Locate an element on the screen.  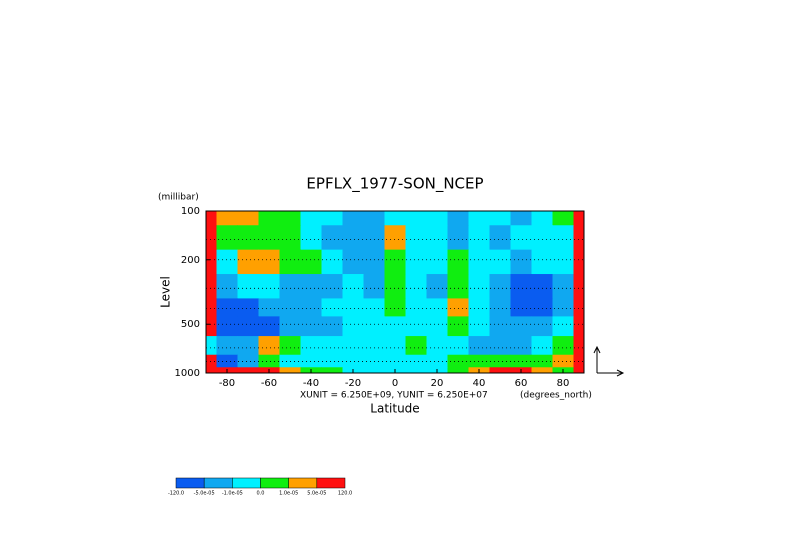
colorbar-label: 5.0e-05 is located at coordinates (316, 494).